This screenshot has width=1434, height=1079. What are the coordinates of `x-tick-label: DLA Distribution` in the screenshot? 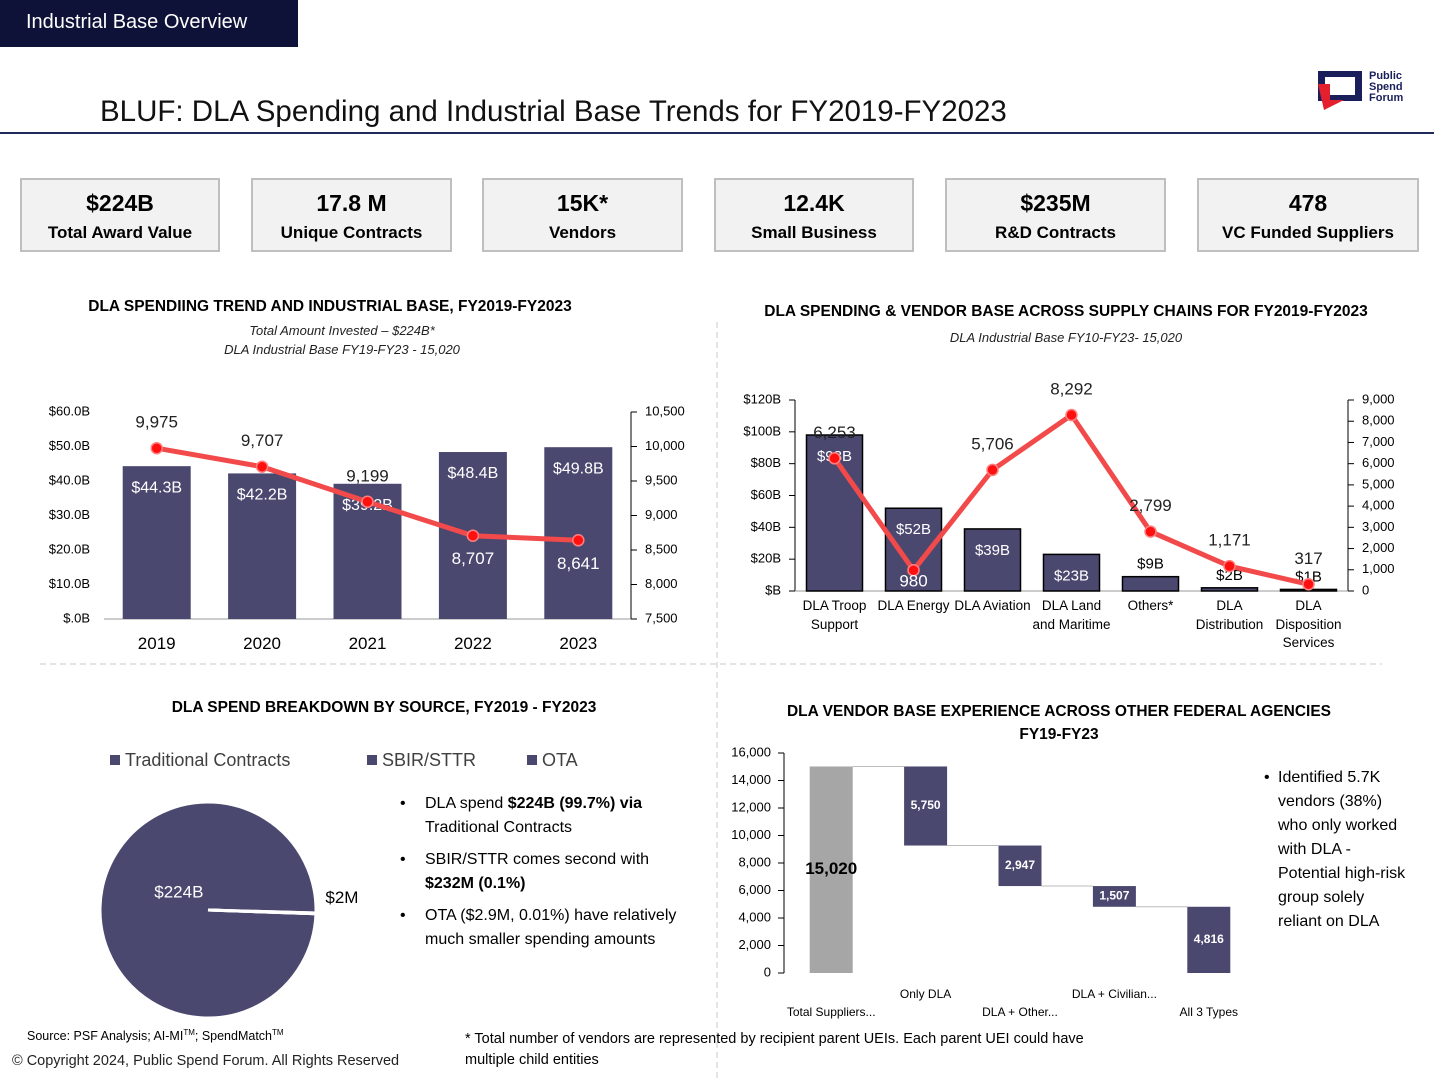 It's located at (1229, 615).